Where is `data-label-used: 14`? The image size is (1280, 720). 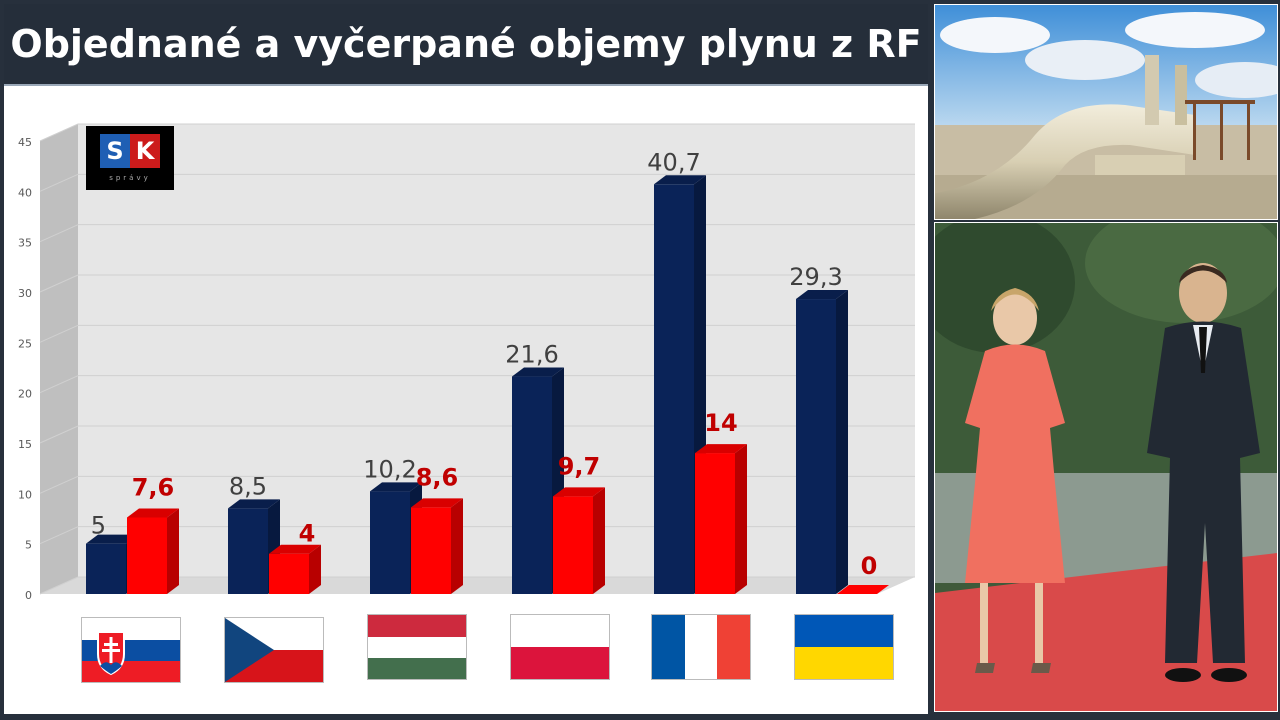
data-label-used: 14 is located at coordinates (720, 423).